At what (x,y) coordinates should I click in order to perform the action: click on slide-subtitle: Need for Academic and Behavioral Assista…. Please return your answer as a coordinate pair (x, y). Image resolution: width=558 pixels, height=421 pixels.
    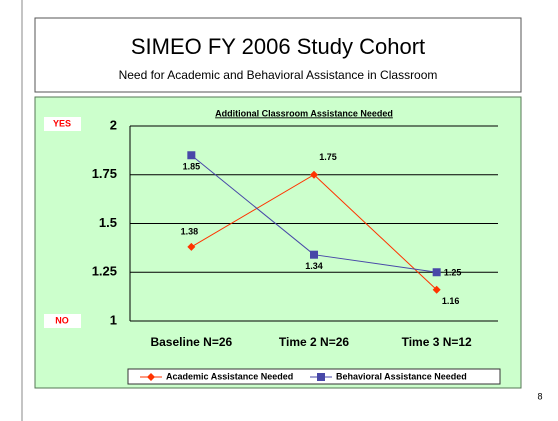
    Looking at the image, I should click on (278, 75).